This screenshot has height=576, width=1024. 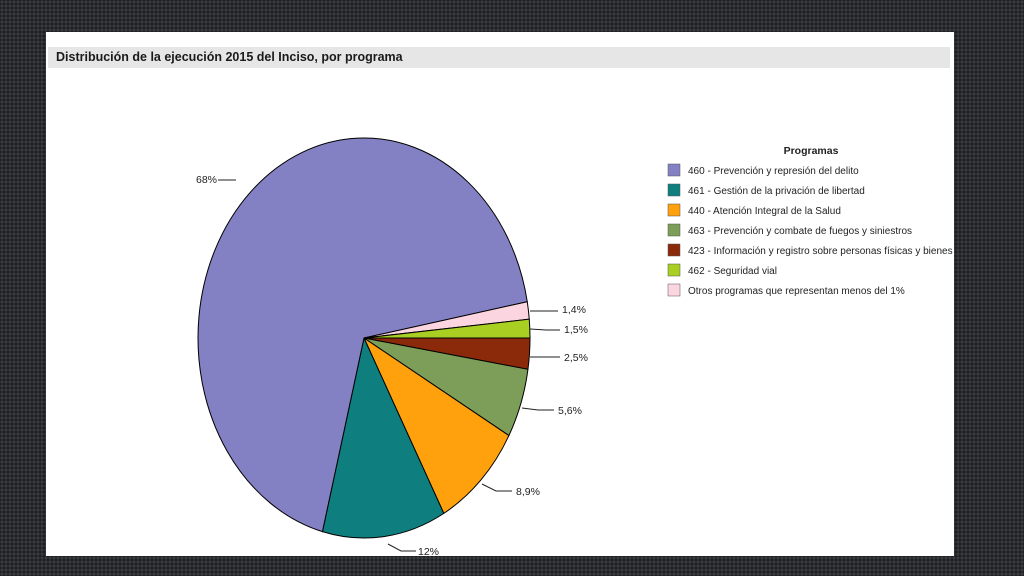 I want to click on slice-percent-label: 12%, so click(x=428, y=551).